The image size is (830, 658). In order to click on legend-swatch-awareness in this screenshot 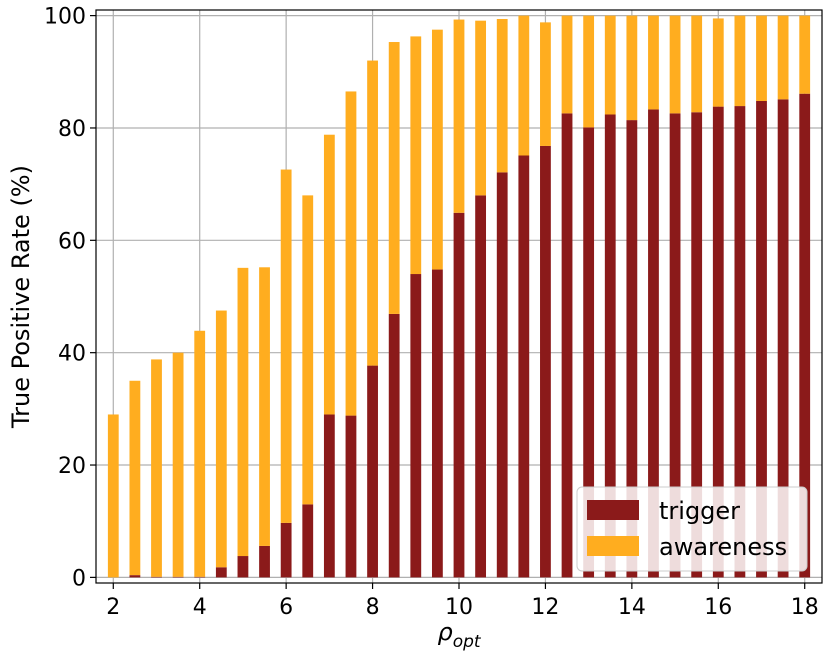, I will do `click(613, 546)`.